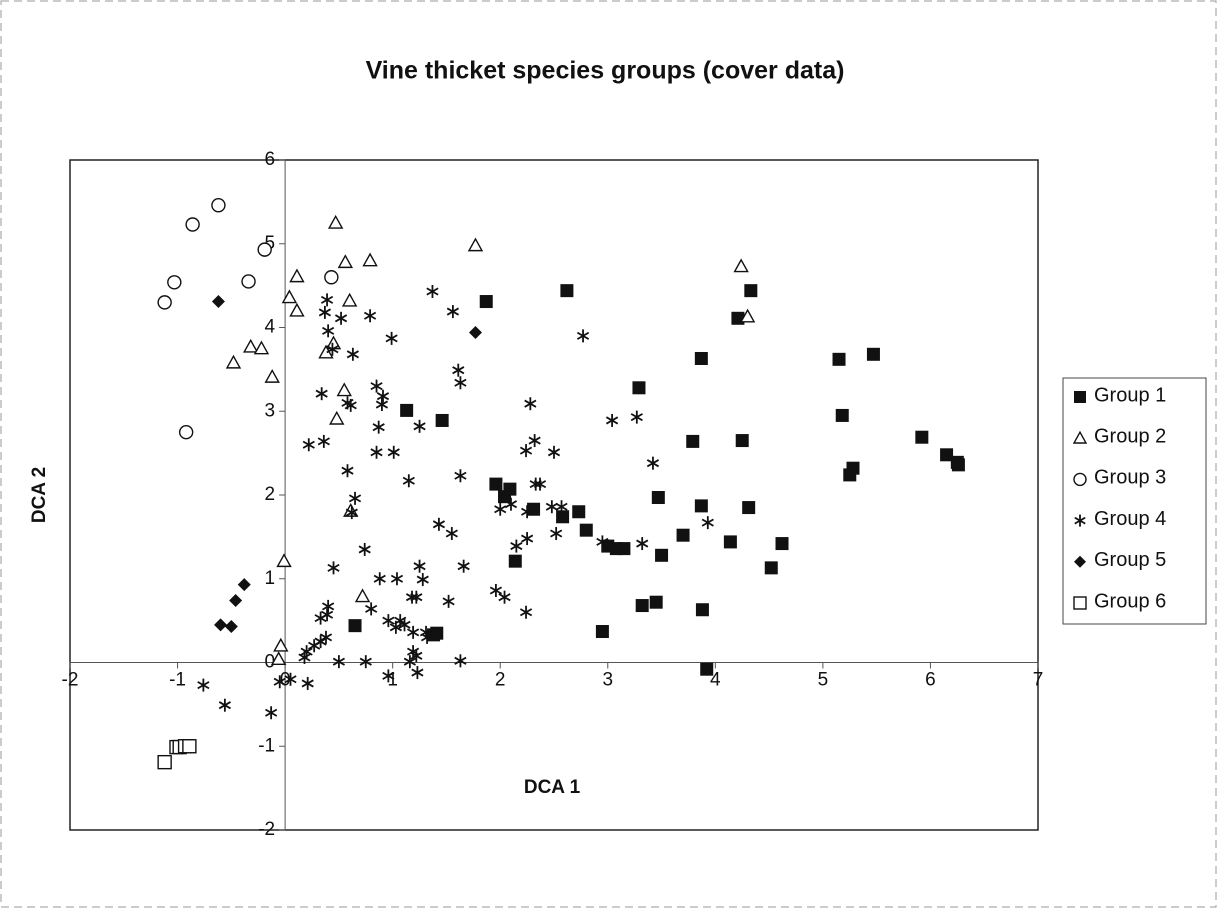  Describe the element at coordinates (823, 680) in the screenshot. I see `x-tick-label: 5` at that location.